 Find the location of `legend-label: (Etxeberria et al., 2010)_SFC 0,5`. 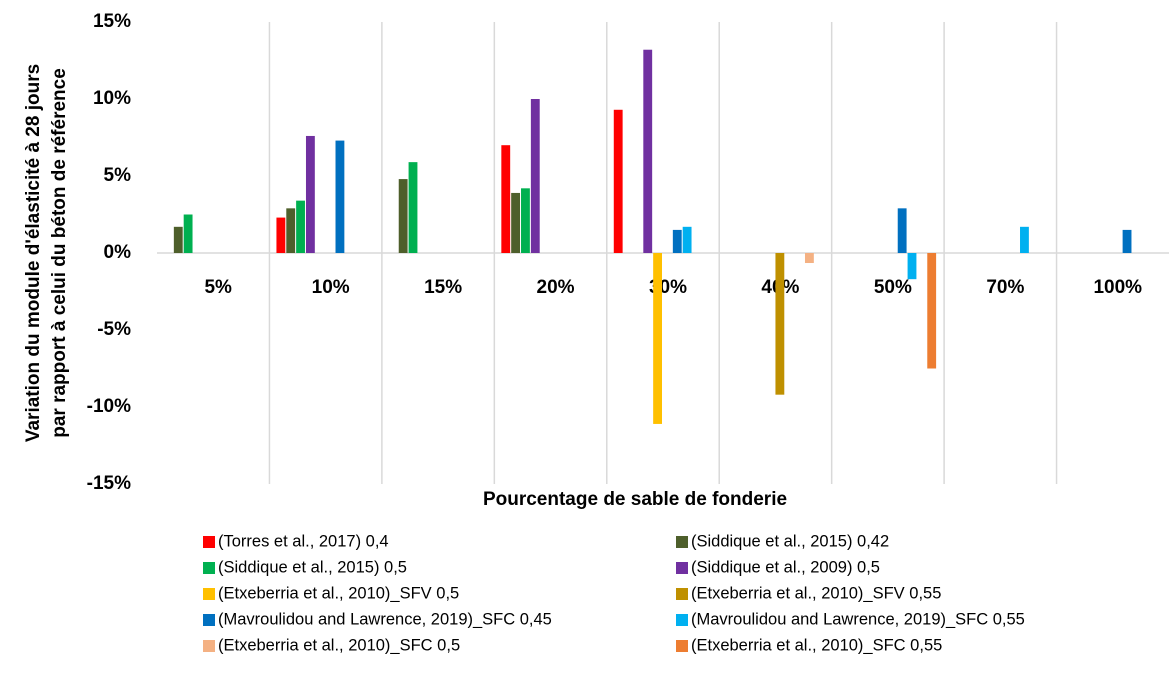

legend-label: (Etxeberria et al., 2010)_SFC 0,5 is located at coordinates (339, 645).